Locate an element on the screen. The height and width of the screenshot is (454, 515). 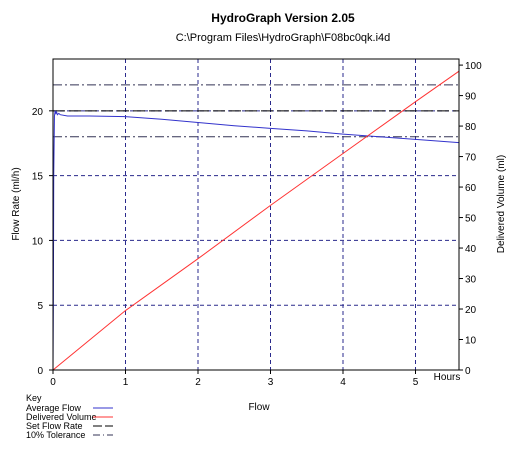
x-tick-label-0: 0 is located at coordinates (53, 382).